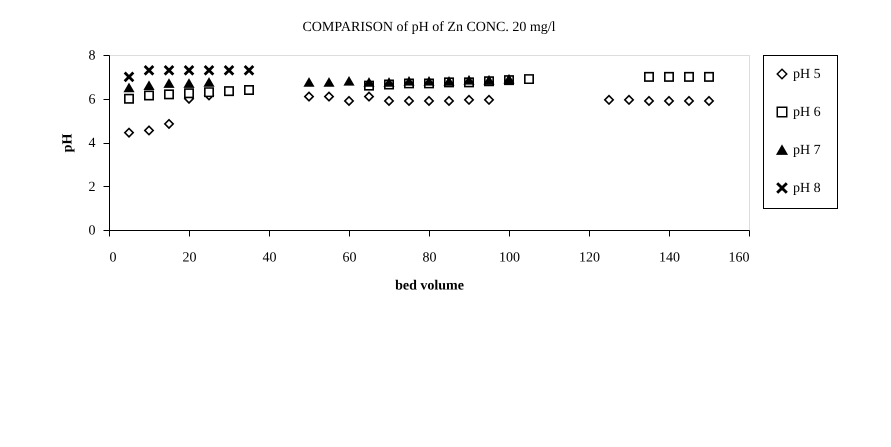 The width and height of the screenshot is (891, 447). I want to click on x-tick-label: 60, so click(349, 258).